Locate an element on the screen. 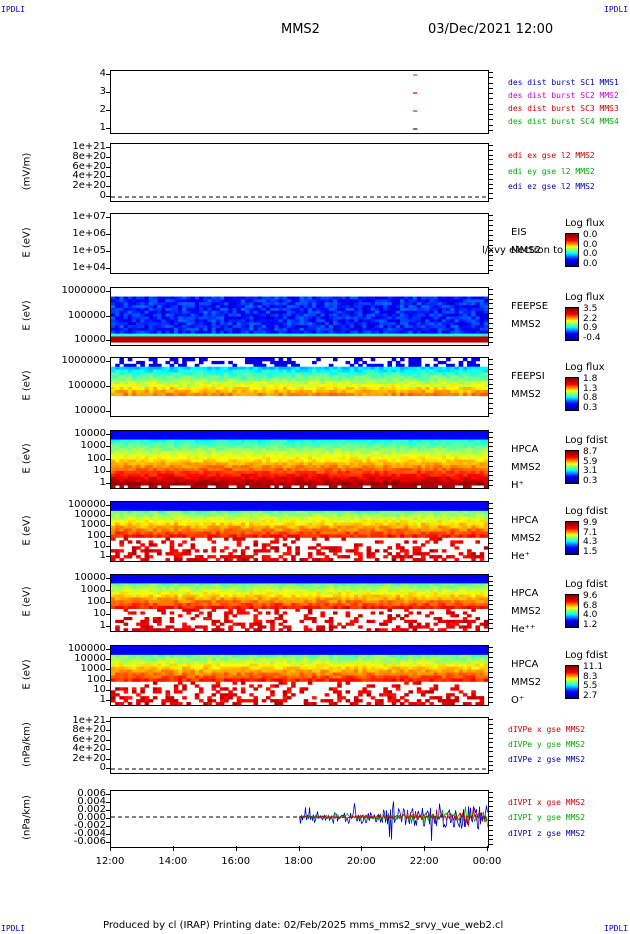  legend-burst-1: des dist burst SC2 MMS2 is located at coordinates (563, 95).